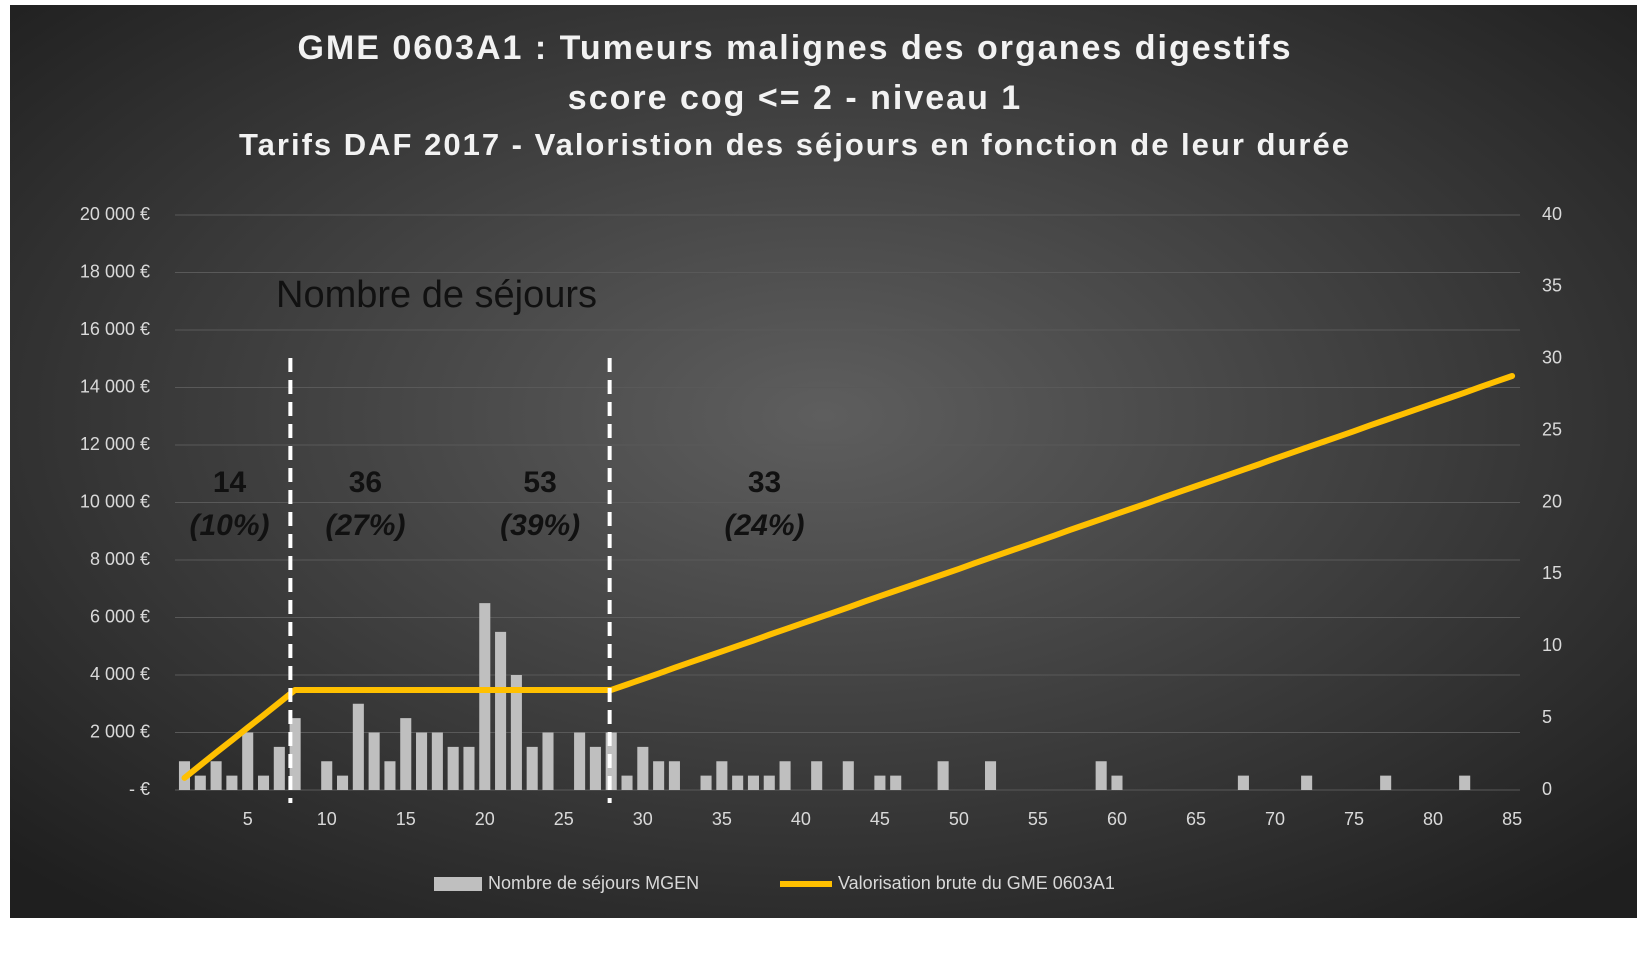  What do you see at coordinates (1512, 819) in the screenshot?
I see `x-tick-label: 85` at bounding box center [1512, 819].